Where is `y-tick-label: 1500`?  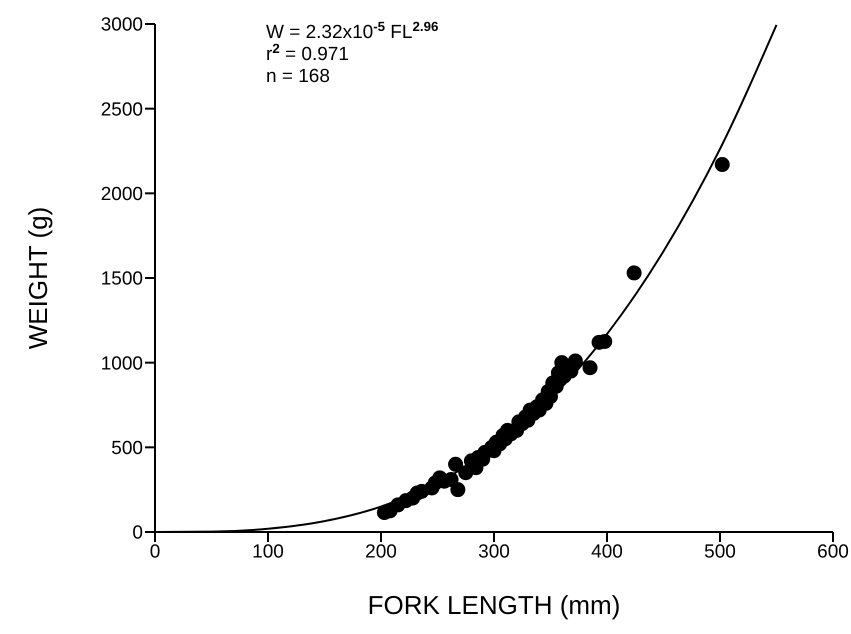
y-tick-label: 1500 is located at coordinates (121, 279).